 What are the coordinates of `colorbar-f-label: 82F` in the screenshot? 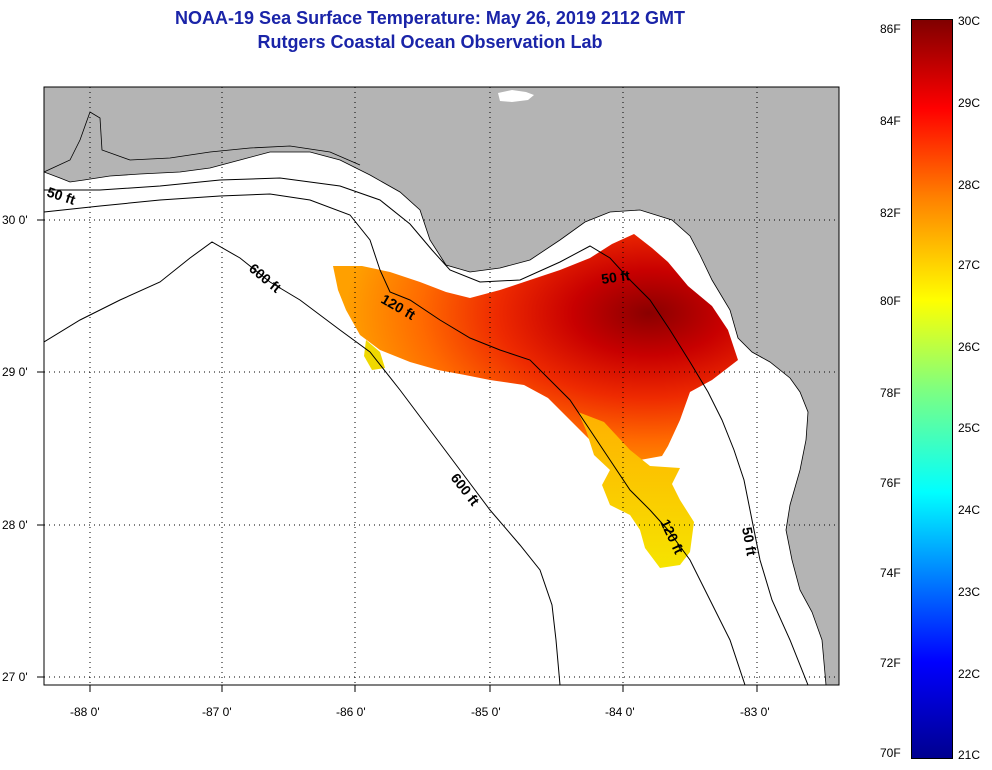 It's located at (890, 213).